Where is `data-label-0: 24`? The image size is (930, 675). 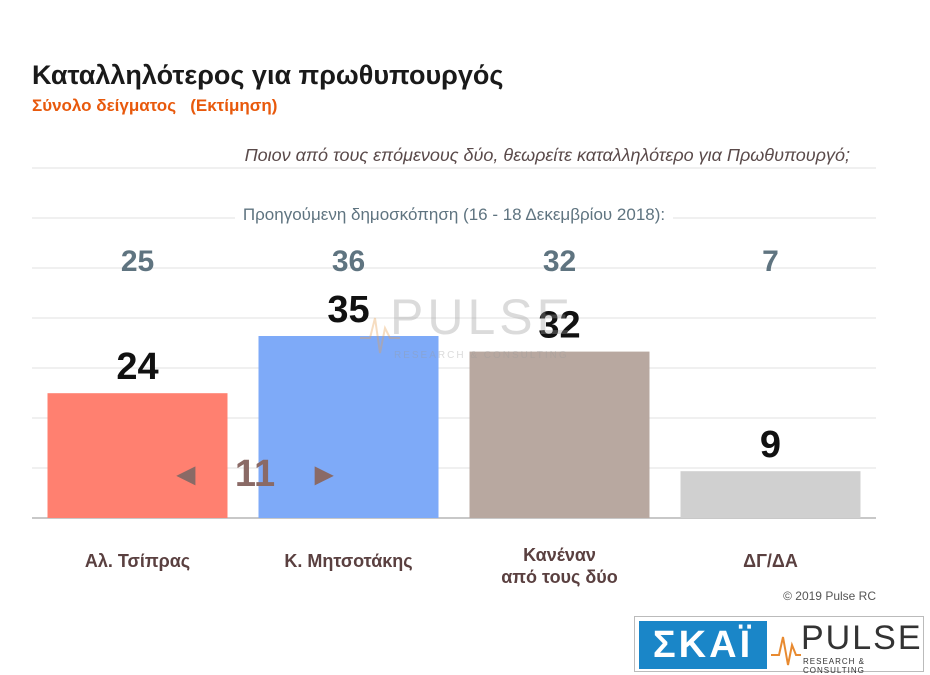 data-label-0: 24 is located at coordinates (137, 367).